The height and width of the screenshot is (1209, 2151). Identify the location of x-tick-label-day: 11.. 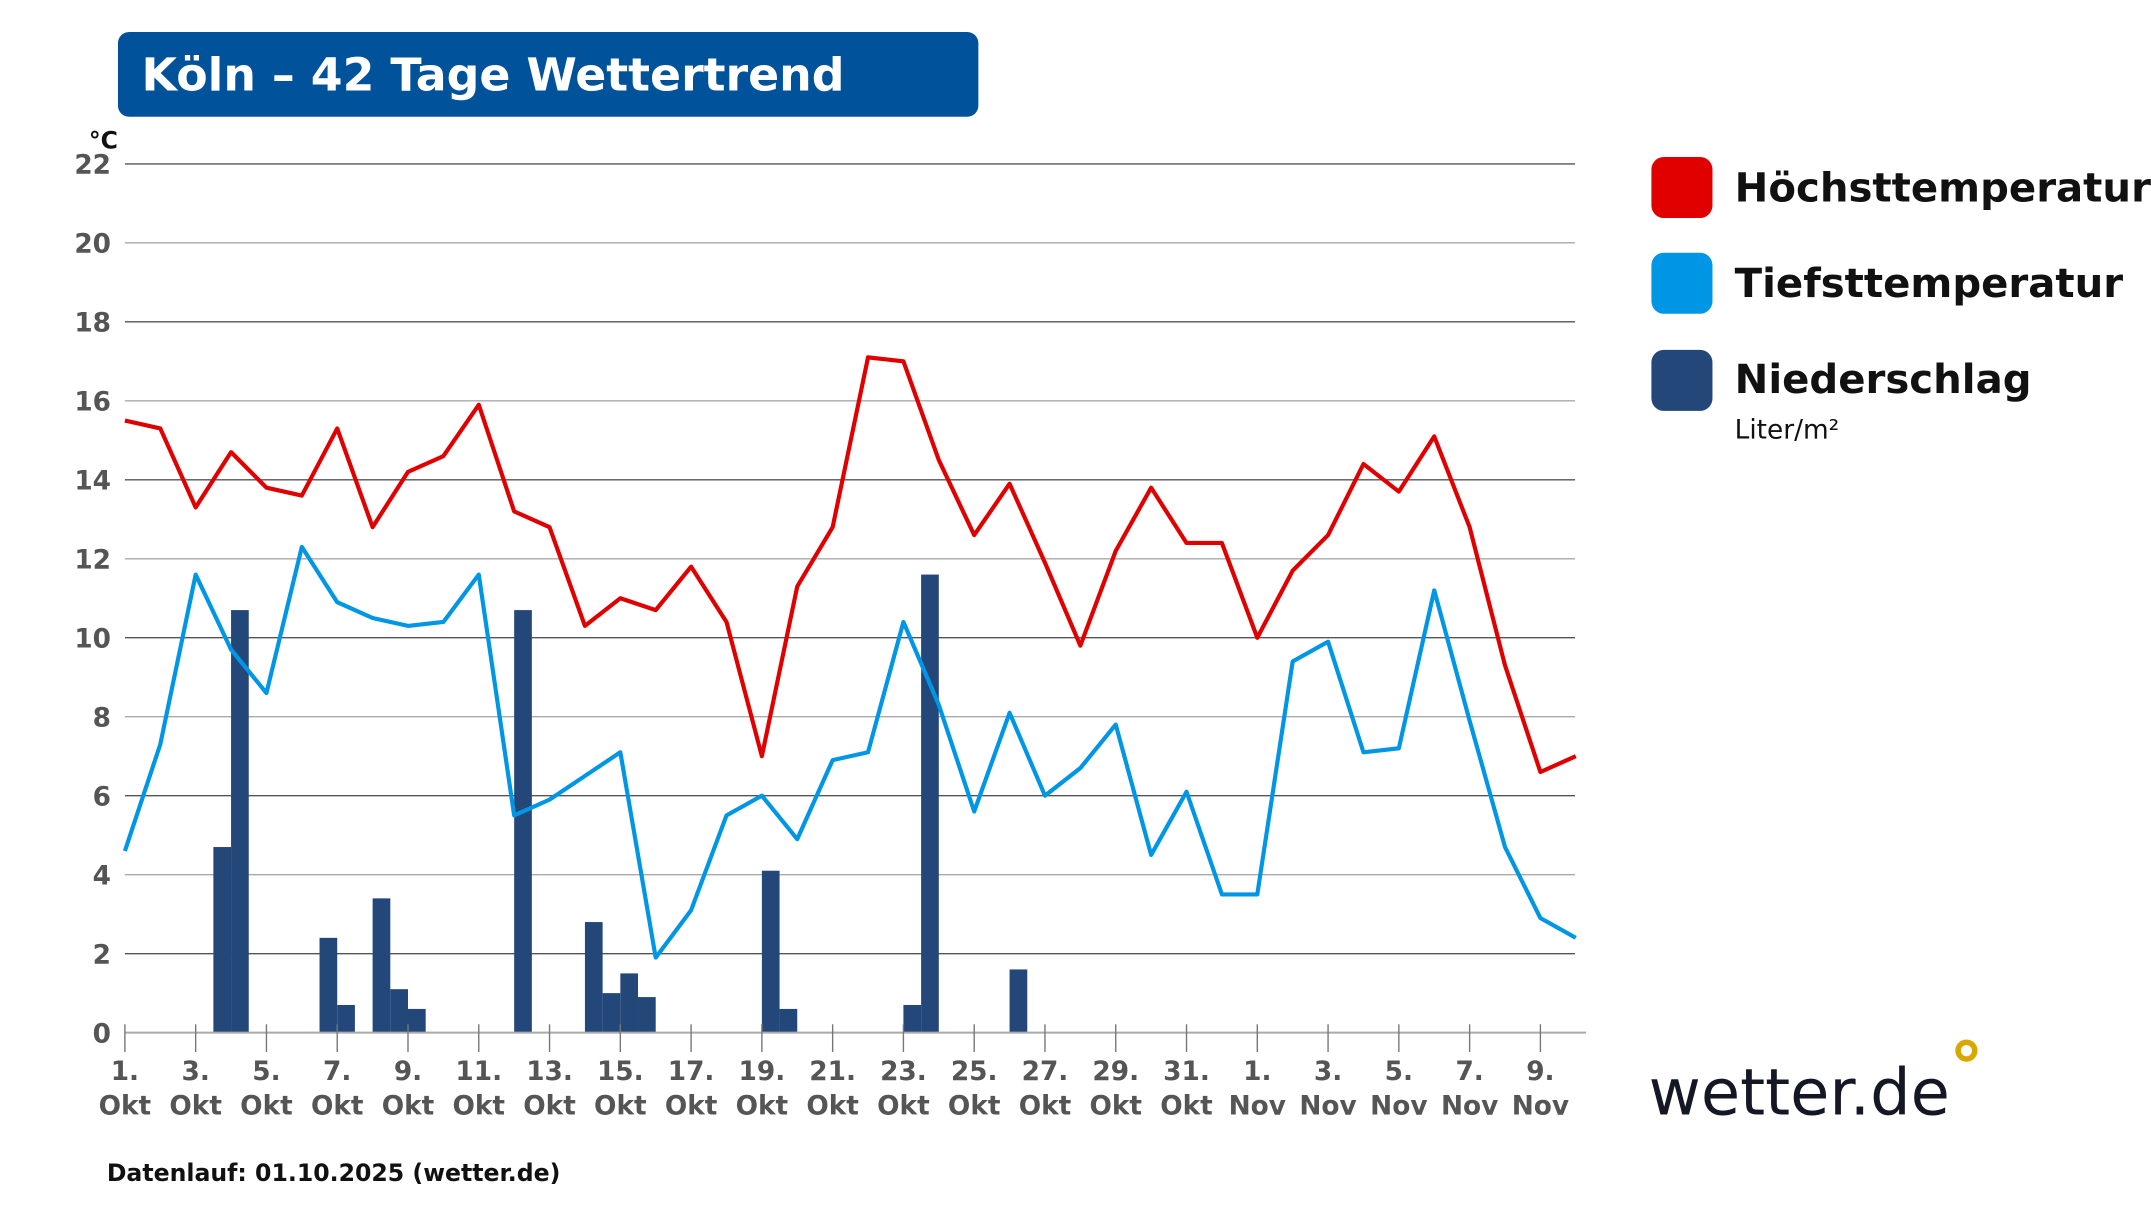
(478, 1072).